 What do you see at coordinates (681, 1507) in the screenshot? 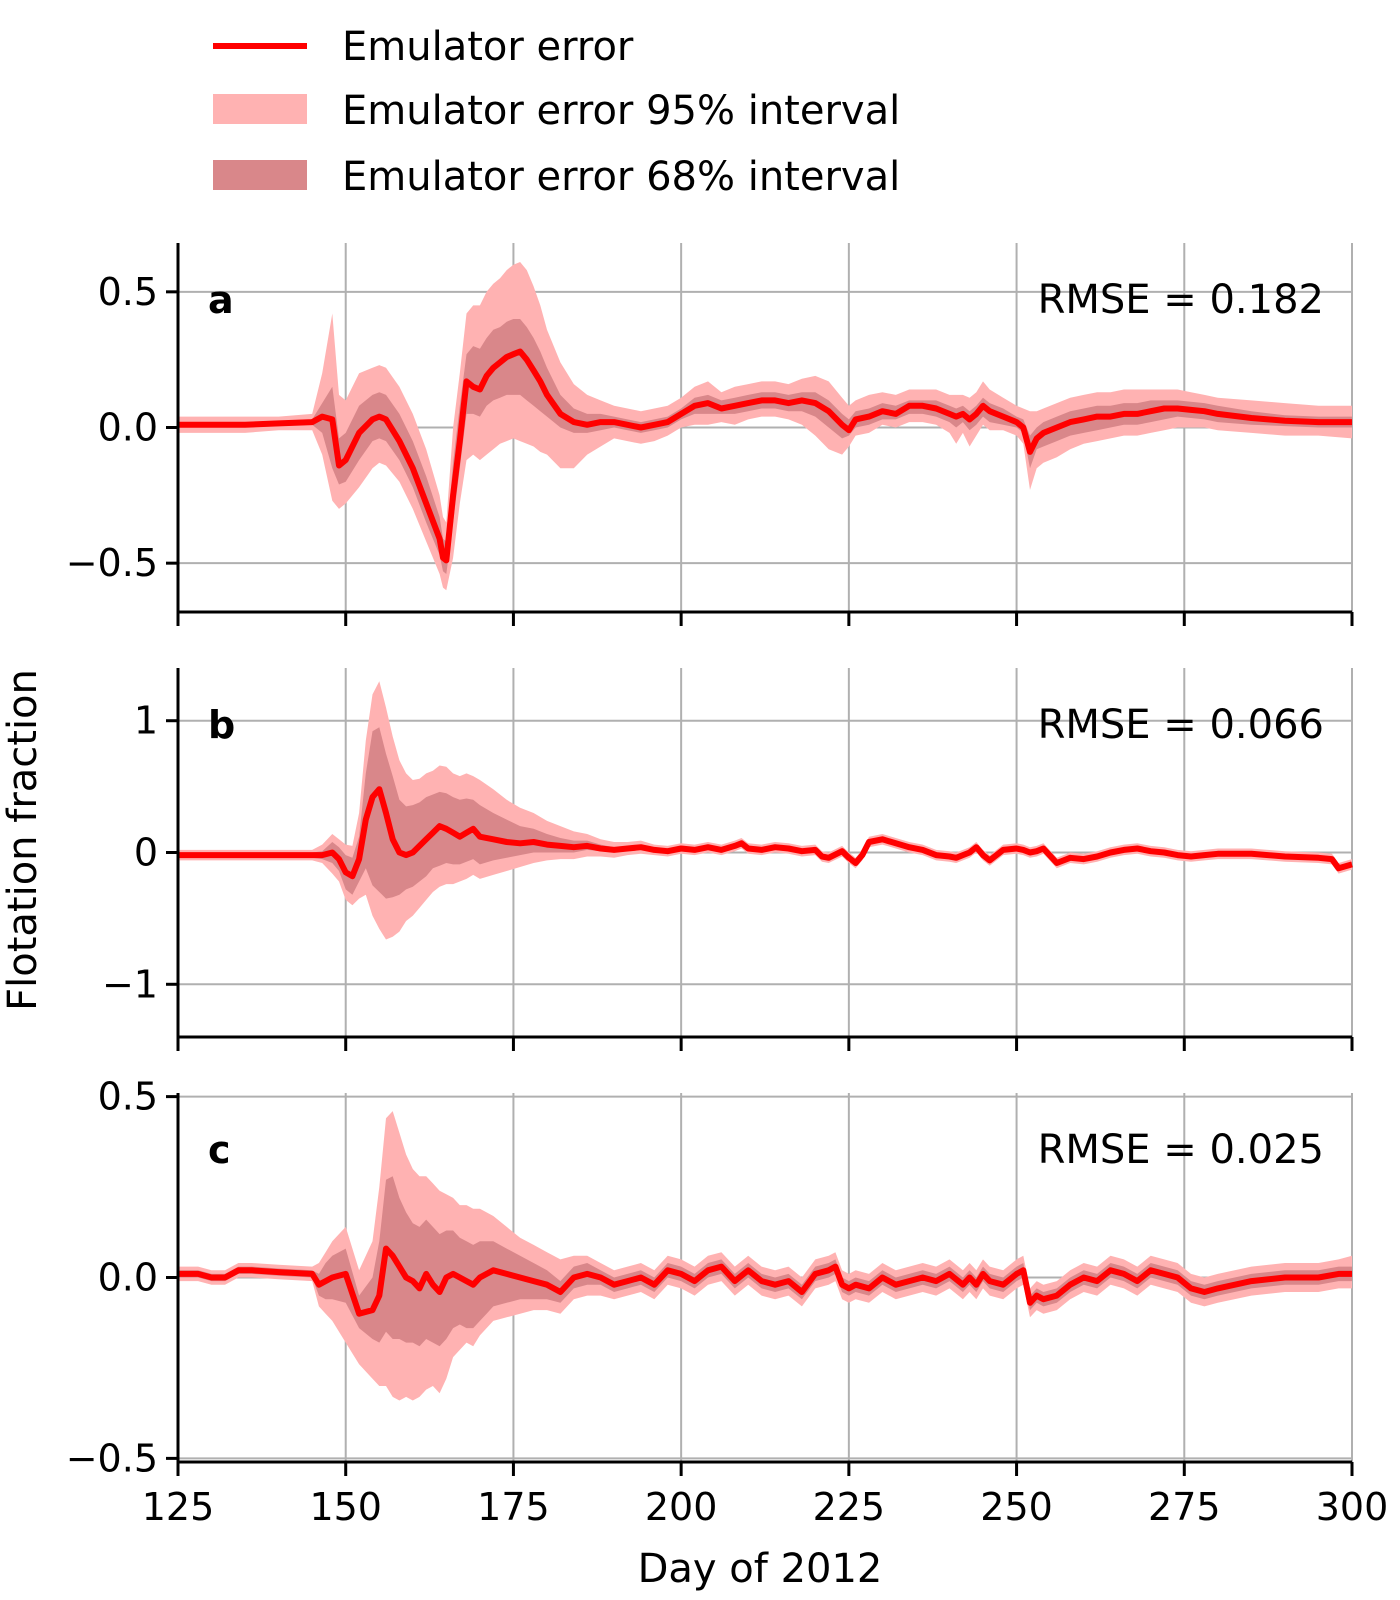
I see `x-tick-label: 200` at bounding box center [681, 1507].